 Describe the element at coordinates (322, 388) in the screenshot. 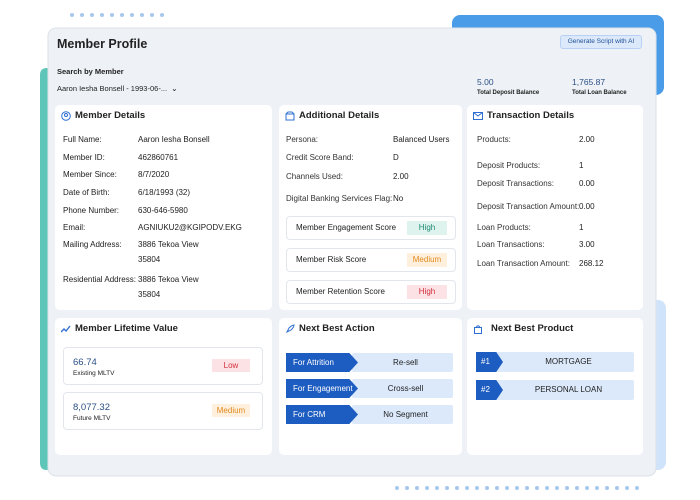

I see `action-tag: For Engagement` at that location.